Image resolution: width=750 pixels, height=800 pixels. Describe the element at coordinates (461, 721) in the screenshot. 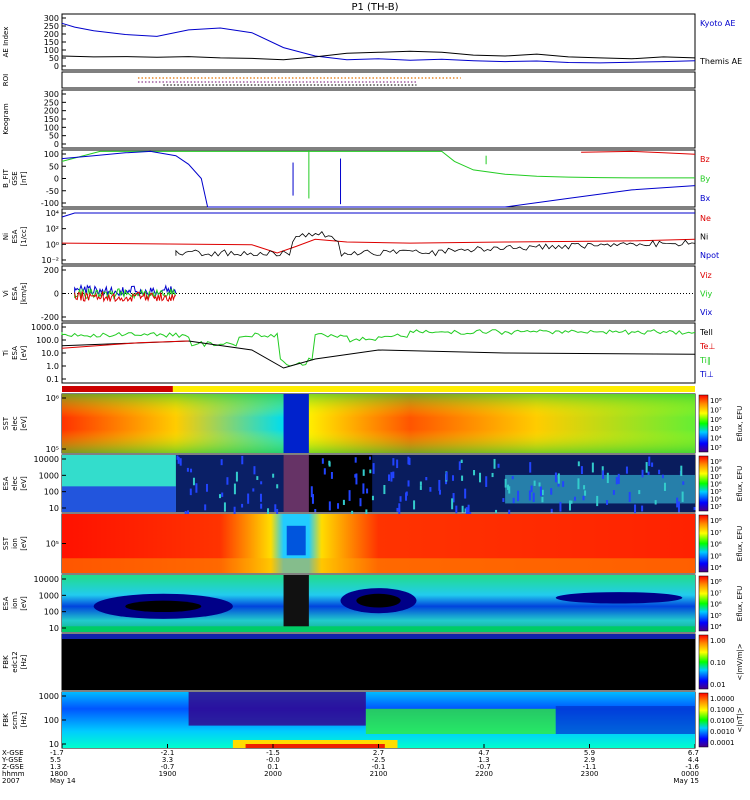

I see `fbk-scm-green` at that location.